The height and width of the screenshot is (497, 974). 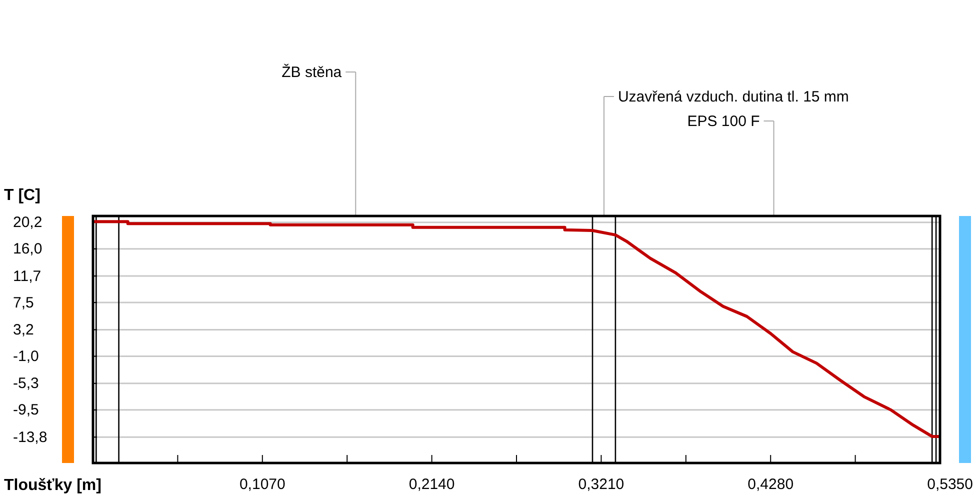 What do you see at coordinates (262, 484) in the screenshot?
I see `x-tick-label: 0,1070` at bounding box center [262, 484].